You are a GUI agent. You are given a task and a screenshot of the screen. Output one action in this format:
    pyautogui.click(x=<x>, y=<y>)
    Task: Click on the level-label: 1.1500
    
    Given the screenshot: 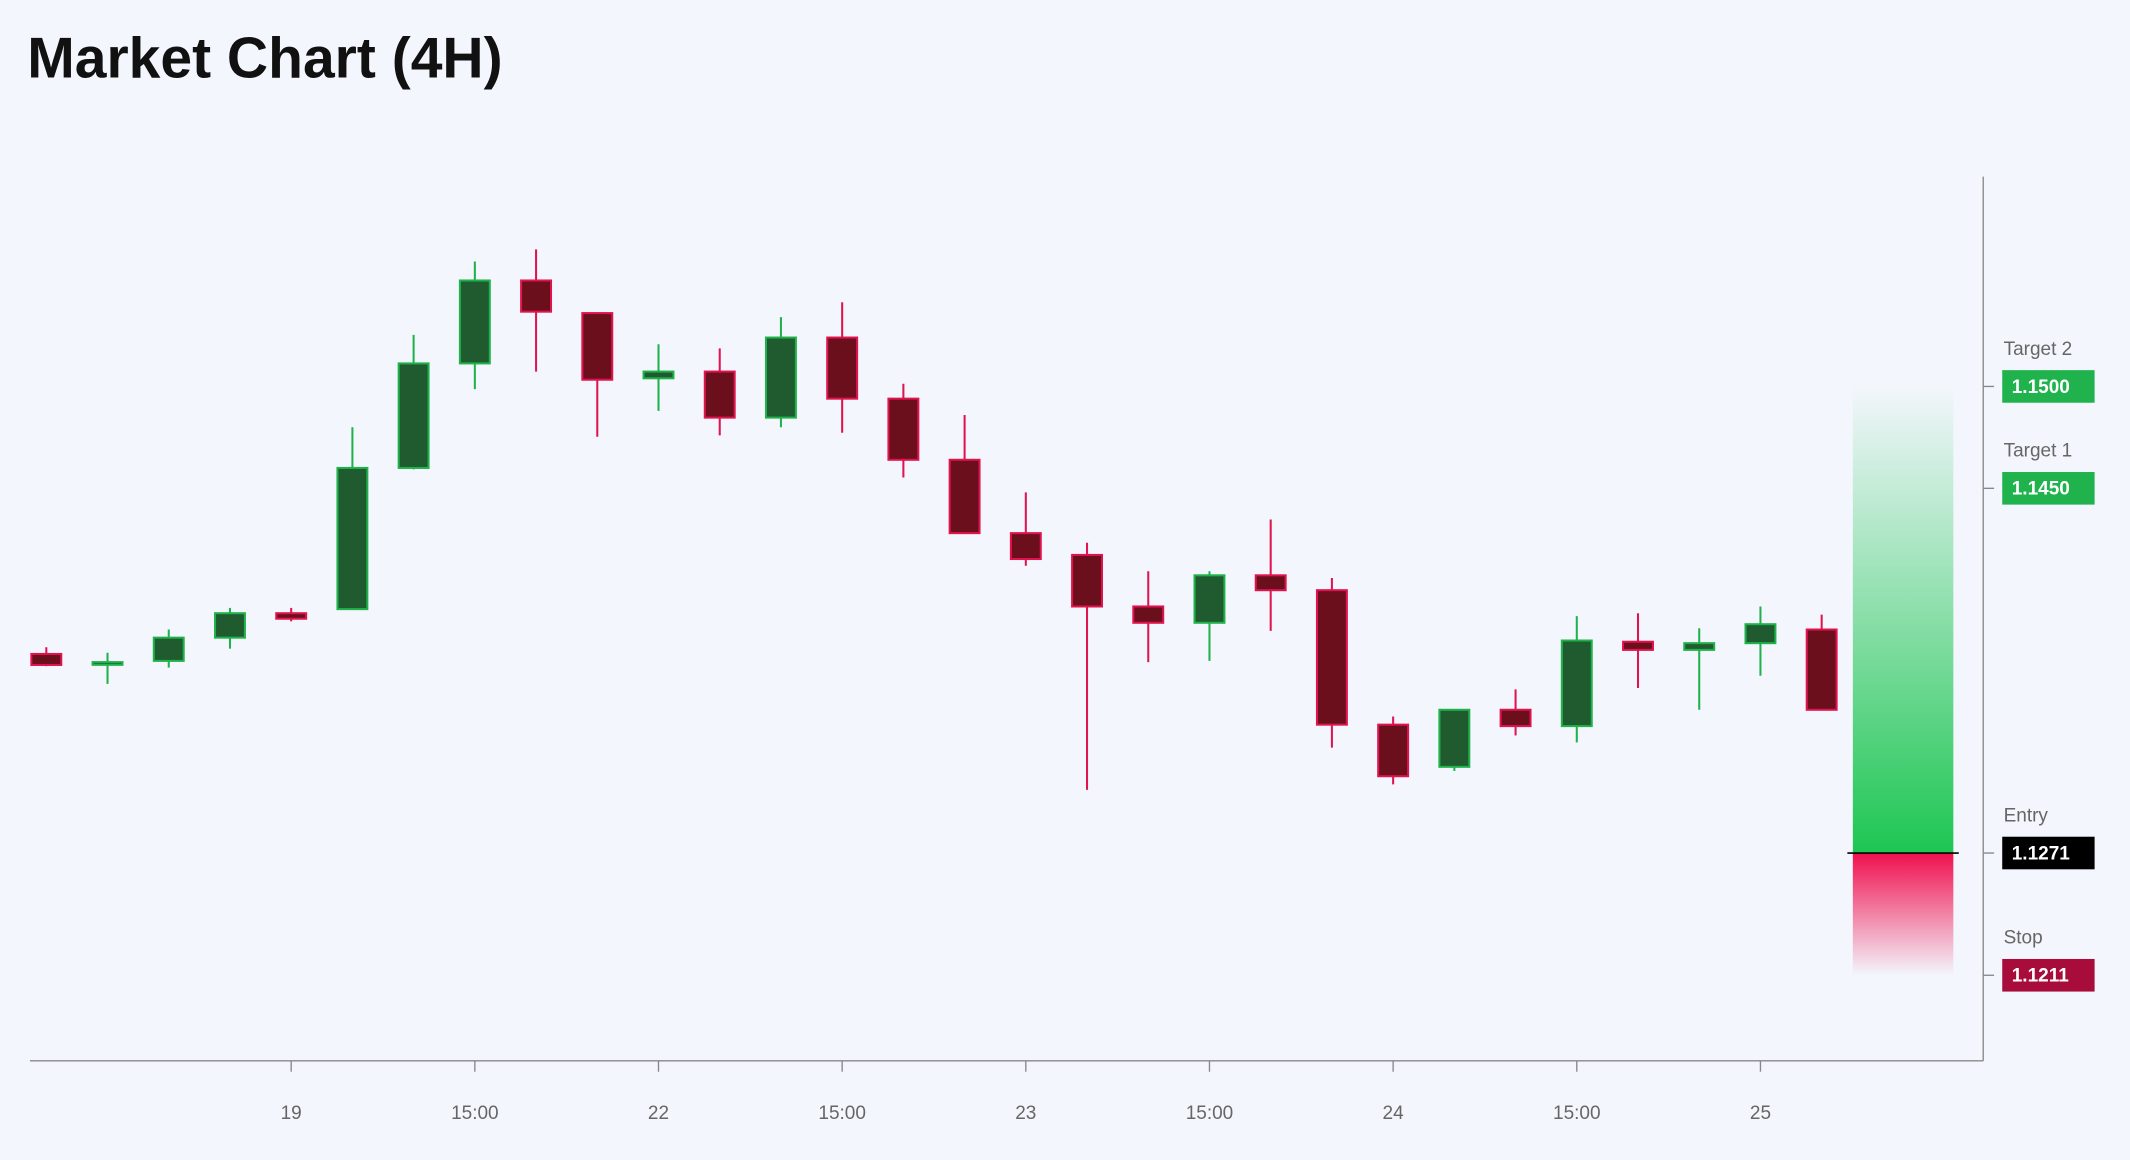 What is the action you would take?
    pyautogui.click(x=2041, y=387)
    